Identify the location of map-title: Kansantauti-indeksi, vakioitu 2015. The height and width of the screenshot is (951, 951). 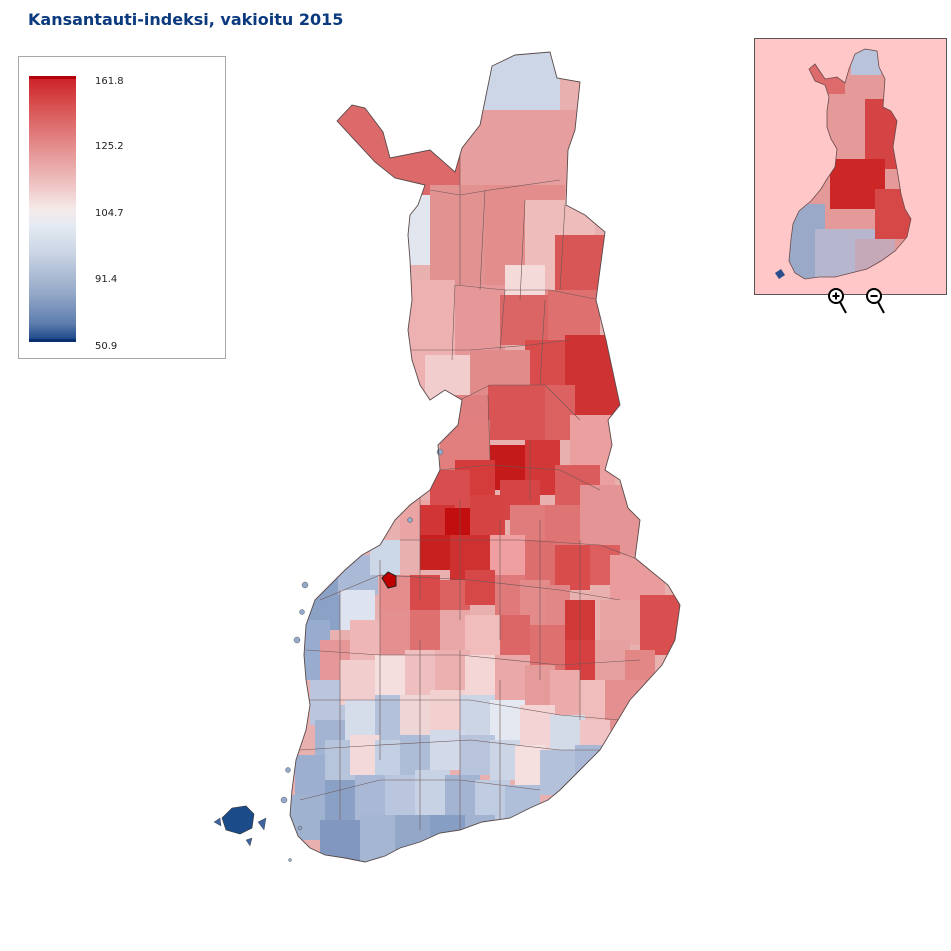
(186, 19).